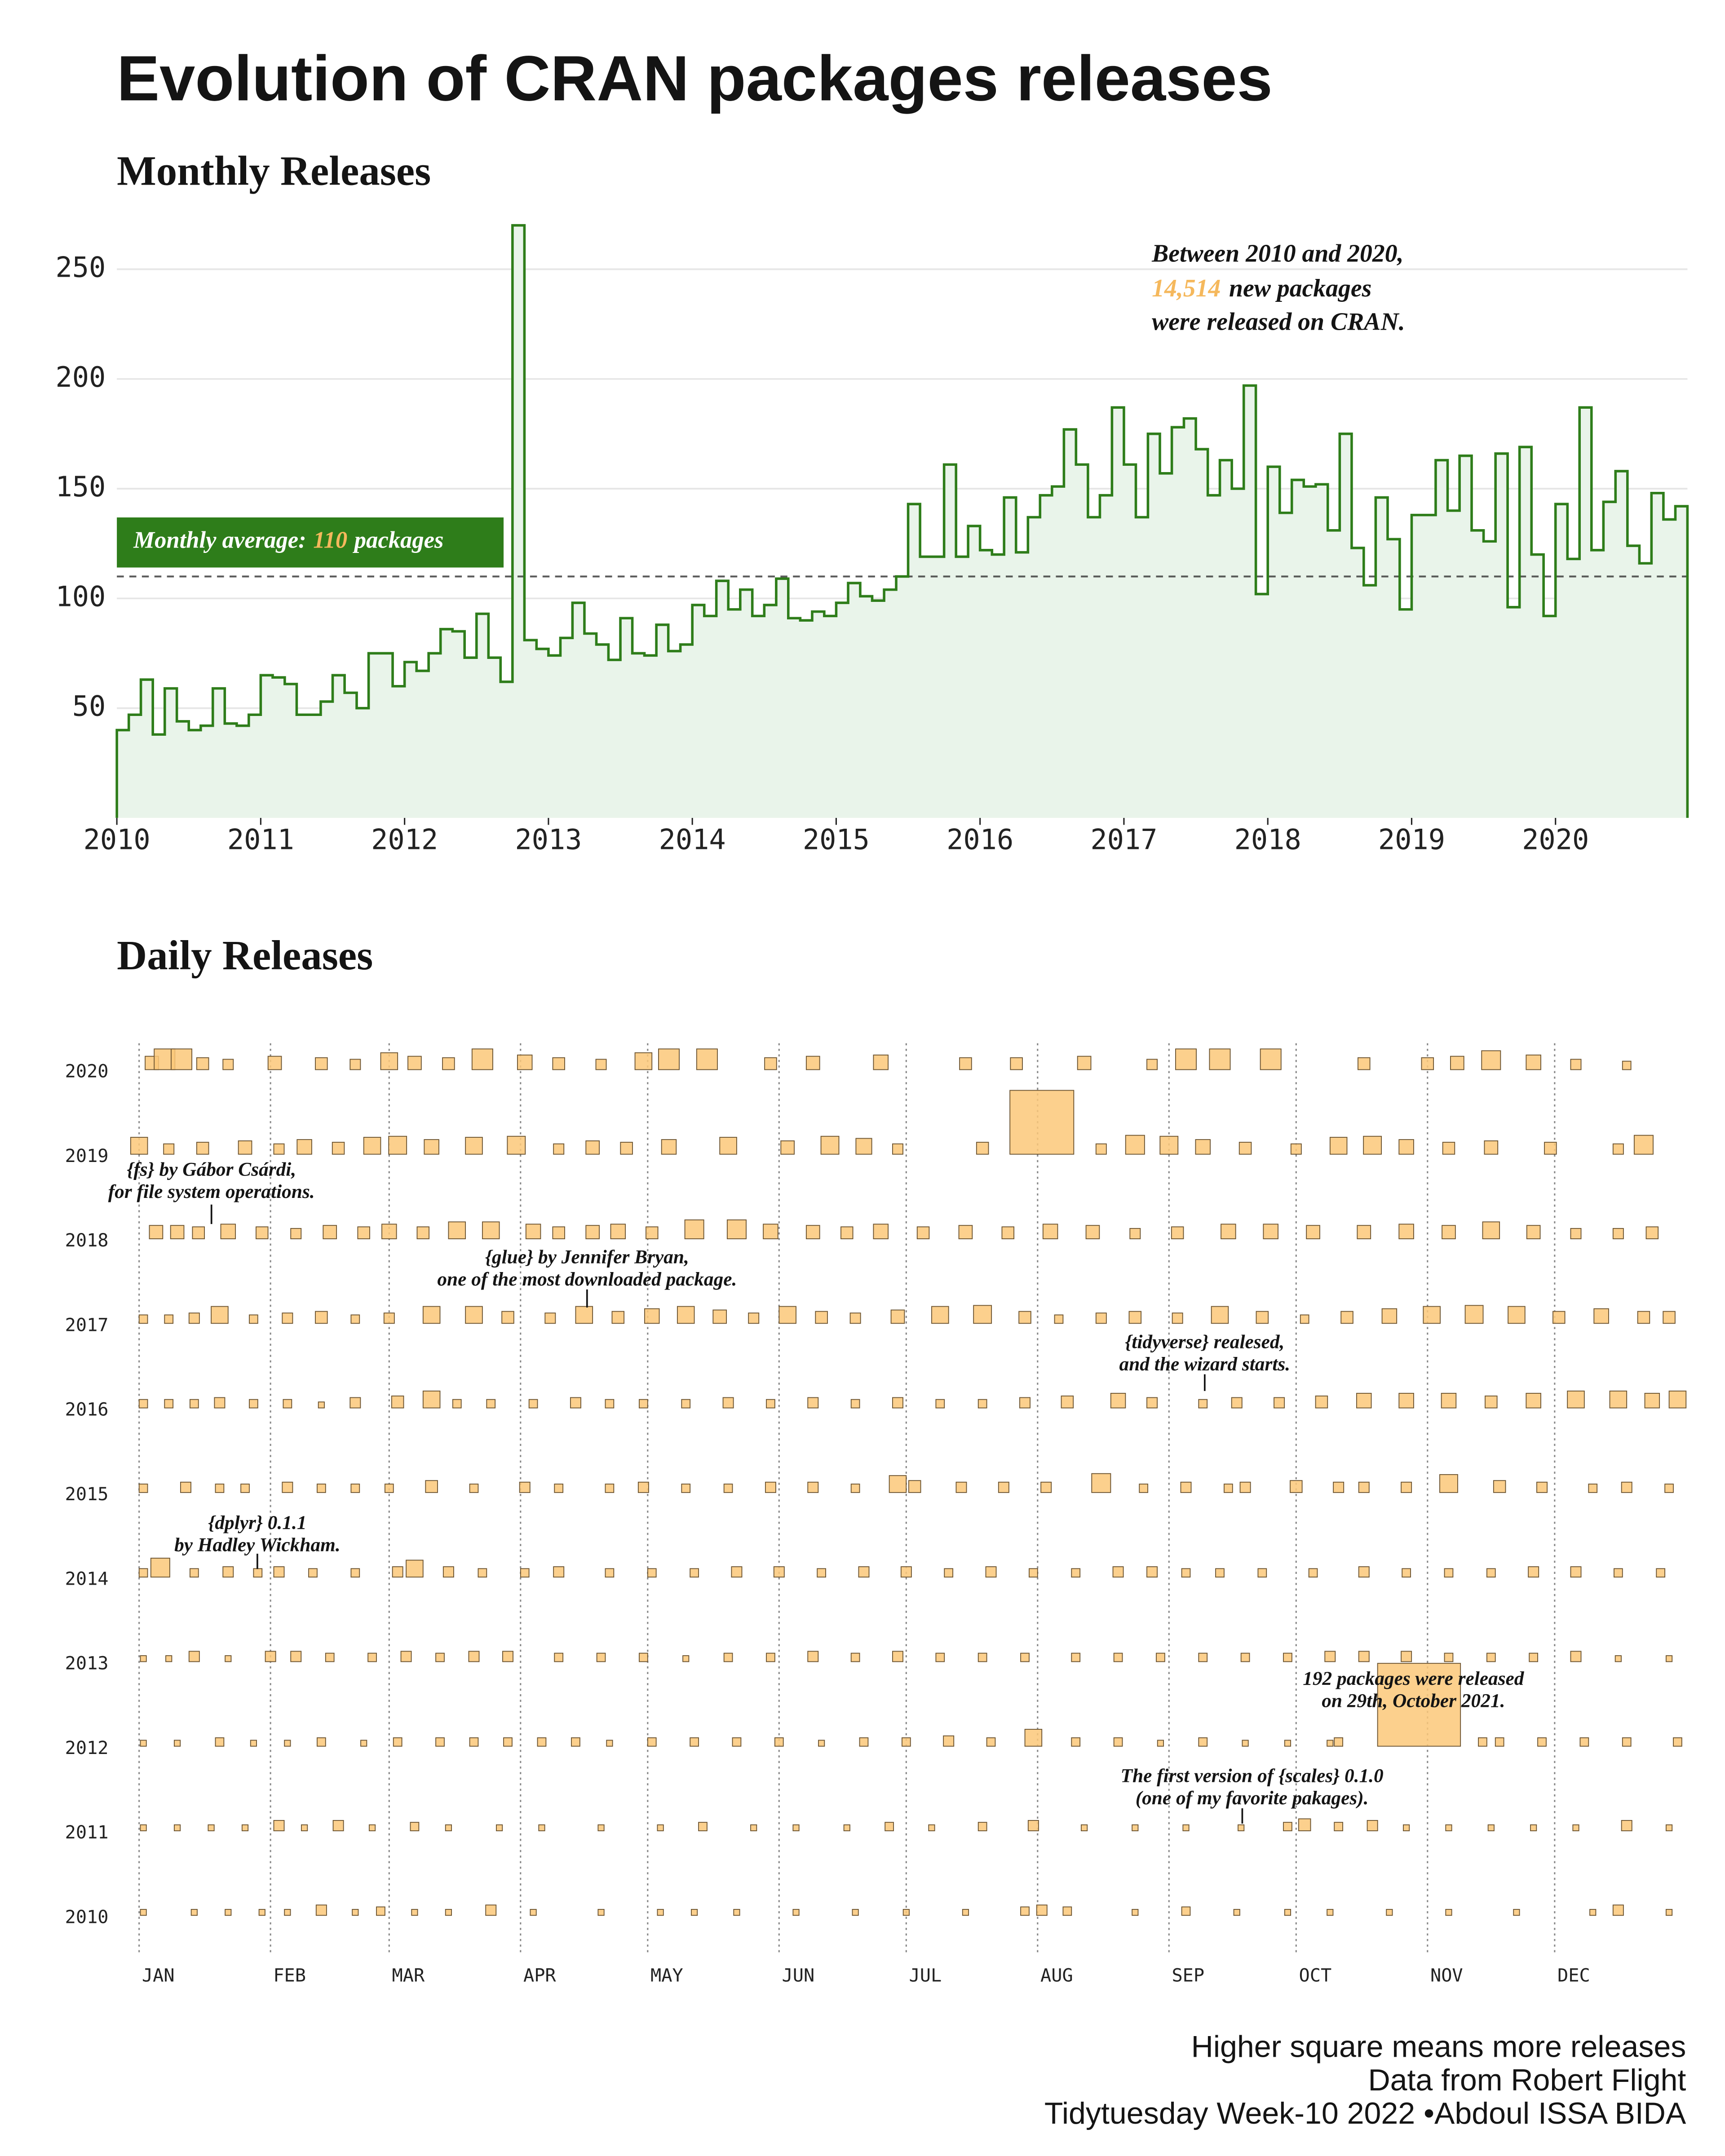 This screenshot has width=1725, height=2156. What do you see at coordinates (87, 1579) in the screenshot?
I see `y-tick-label: 2014` at bounding box center [87, 1579].